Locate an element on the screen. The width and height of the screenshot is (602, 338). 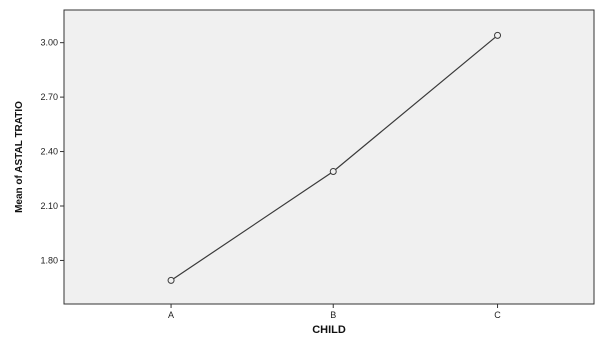
data-point-A is located at coordinates (171, 280).